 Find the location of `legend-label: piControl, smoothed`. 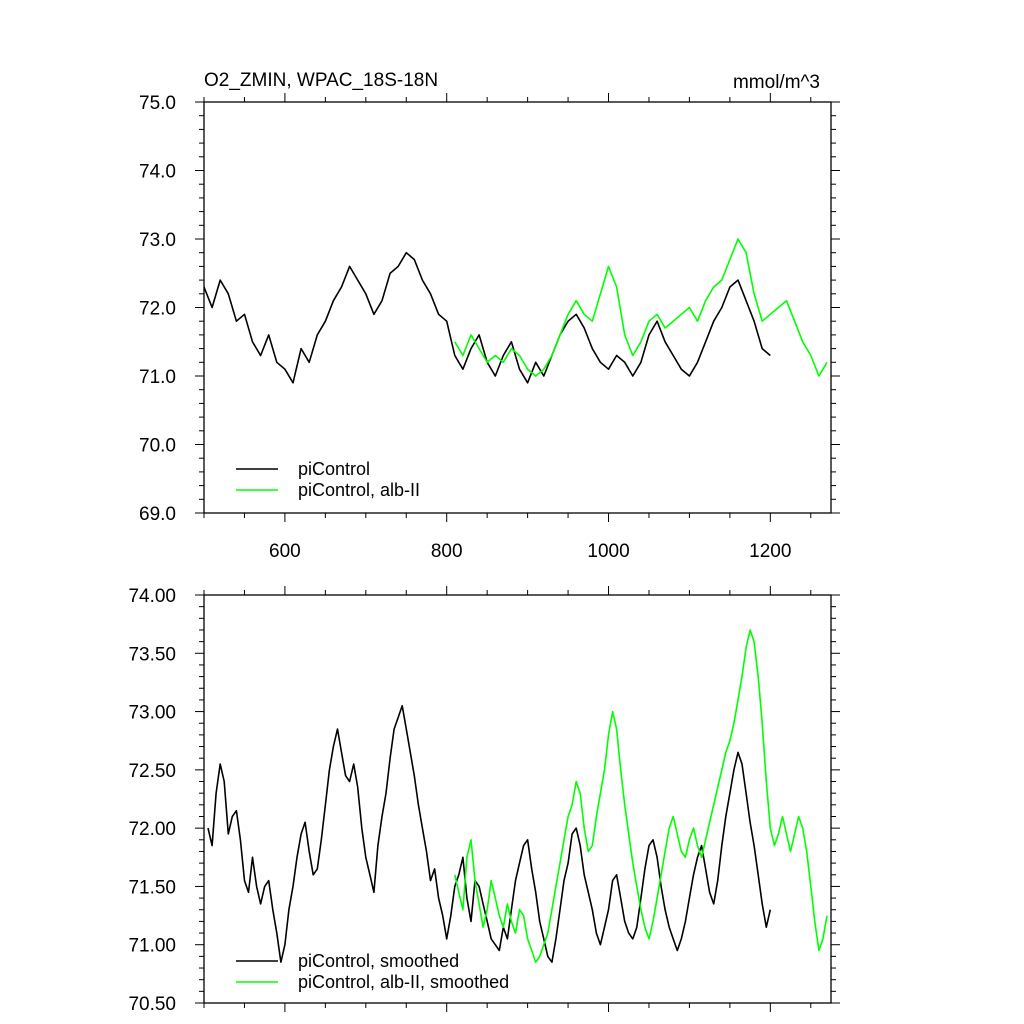

legend-label: piControl, smoothed is located at coordinates (378, 961).